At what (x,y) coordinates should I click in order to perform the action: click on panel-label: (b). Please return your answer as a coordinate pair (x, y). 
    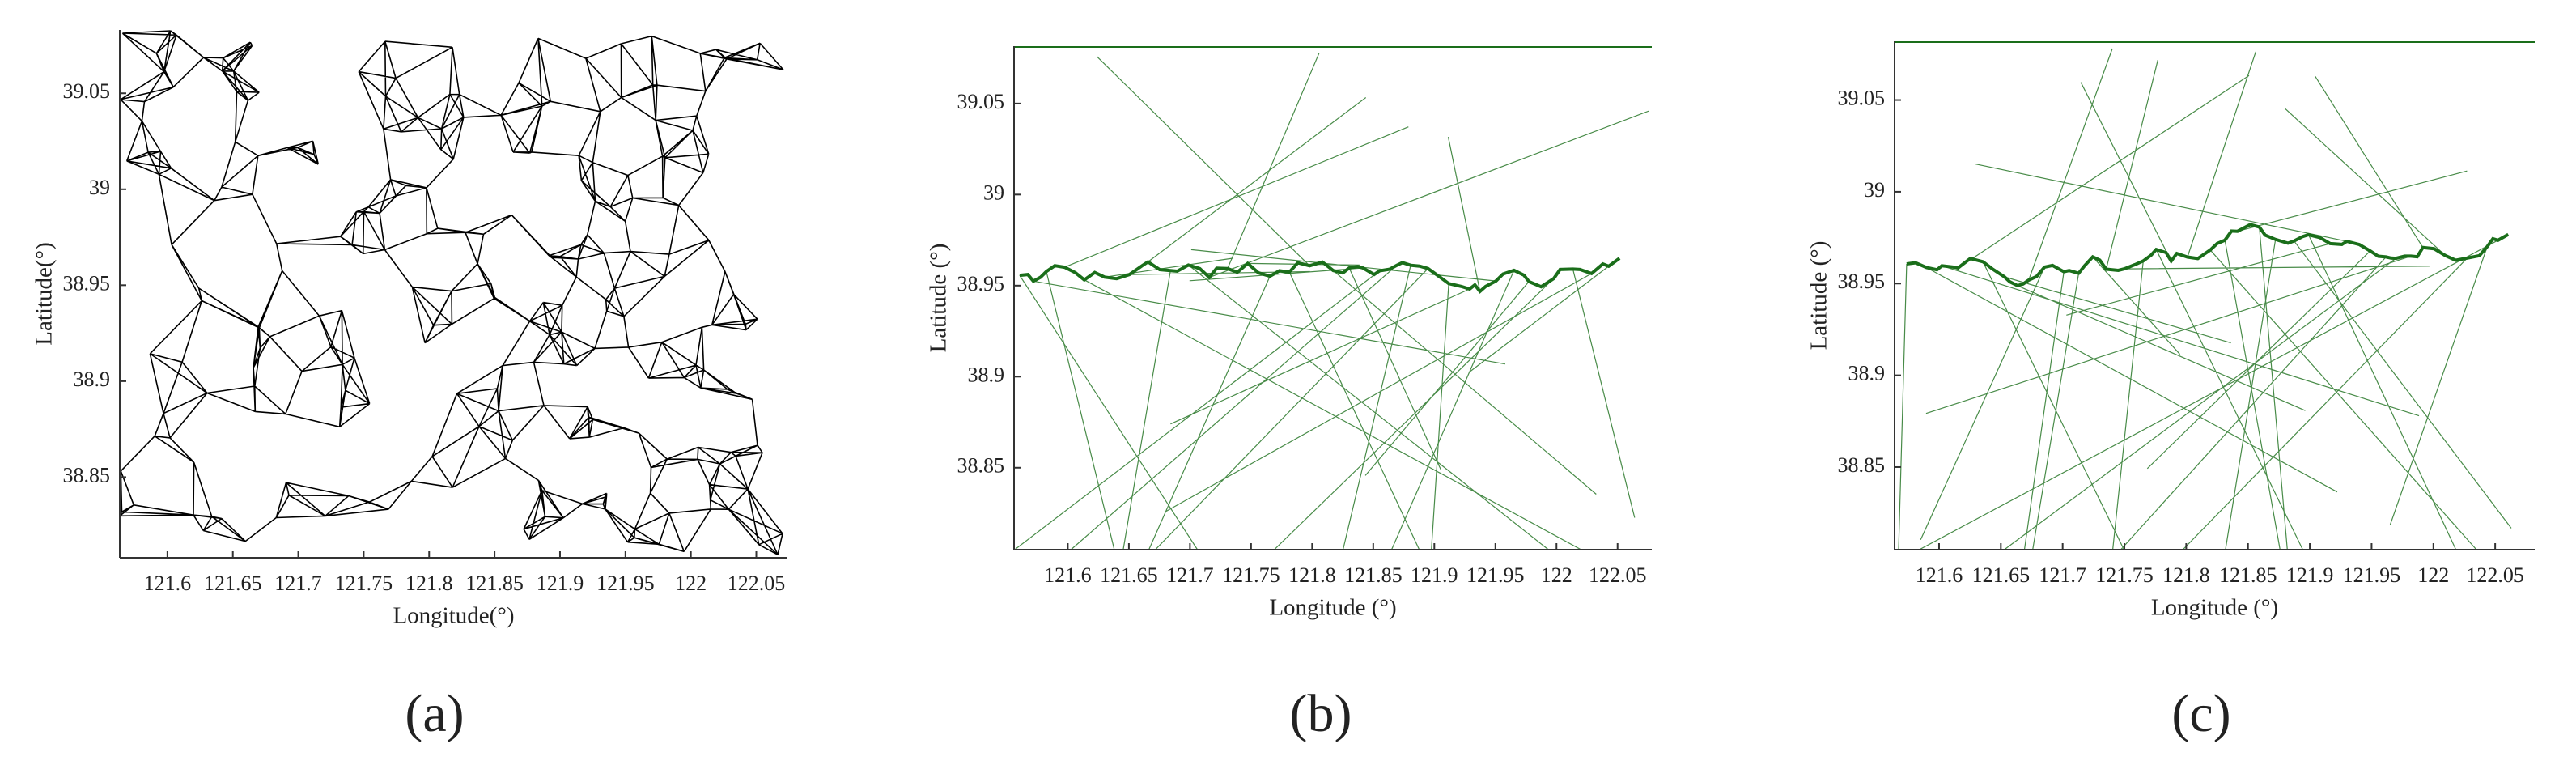
    Looking at the image, I should click on (1321, 713).